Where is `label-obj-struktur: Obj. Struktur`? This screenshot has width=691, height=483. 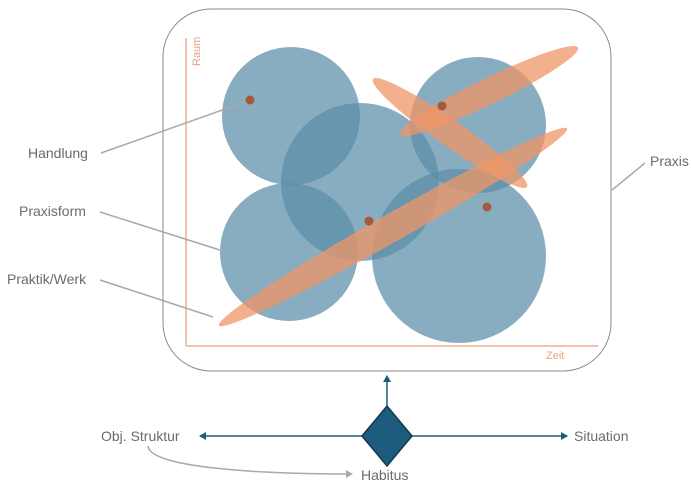 label-obj-struktur: Obj. Struktur is located at coordinates (140, 436).